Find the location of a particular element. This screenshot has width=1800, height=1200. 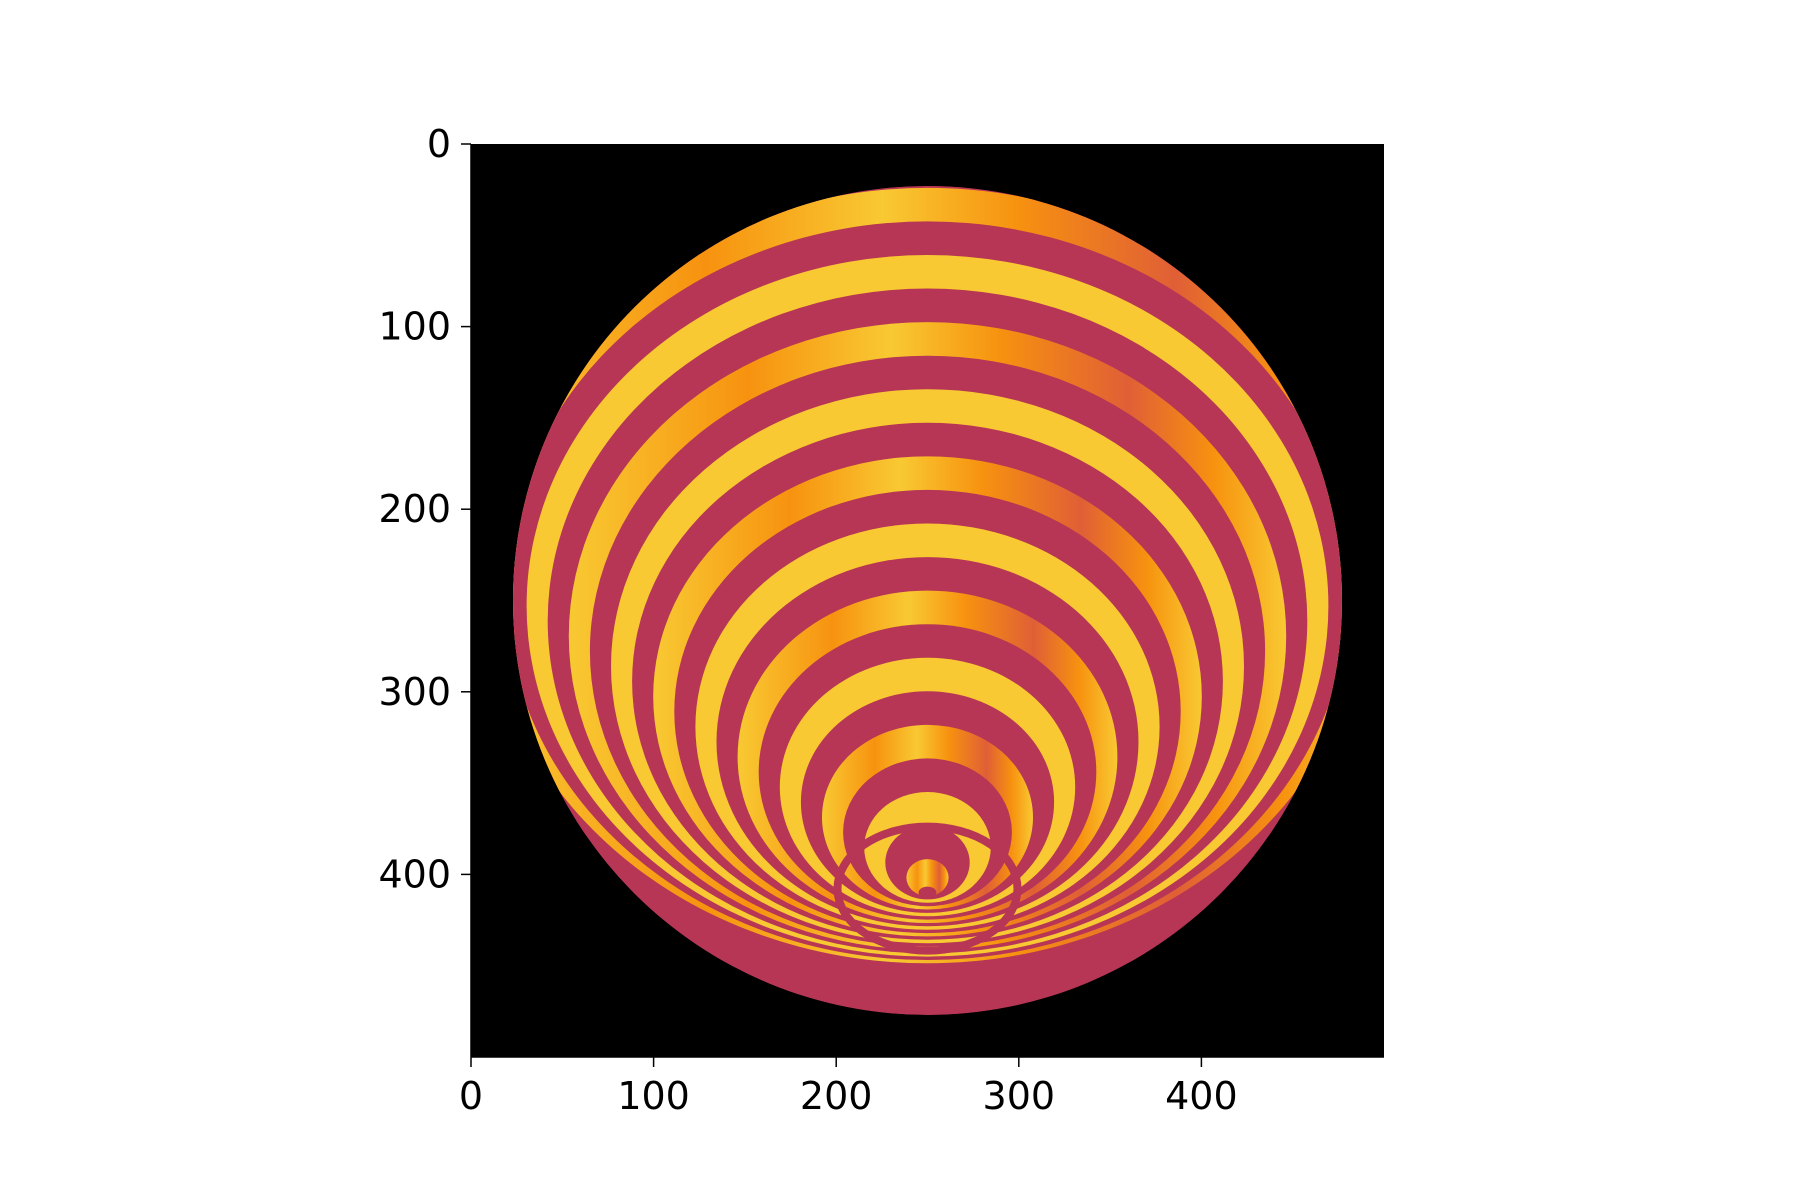

y-tick-label: 400 is located at coordinates (414, 874).